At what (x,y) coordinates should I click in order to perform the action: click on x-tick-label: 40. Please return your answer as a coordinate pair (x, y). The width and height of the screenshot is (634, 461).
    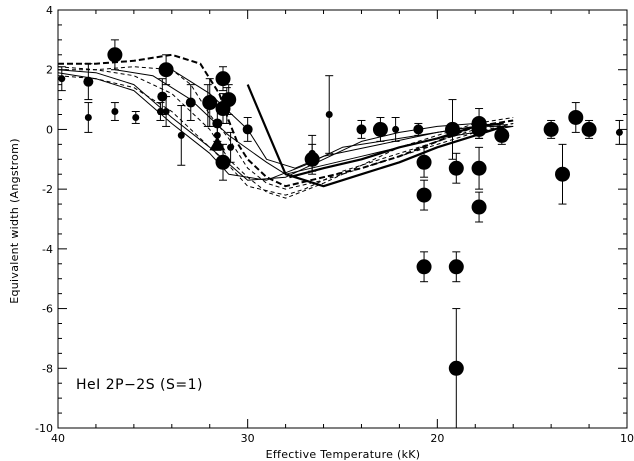
    Looking at the image, I should click on (58, 438).